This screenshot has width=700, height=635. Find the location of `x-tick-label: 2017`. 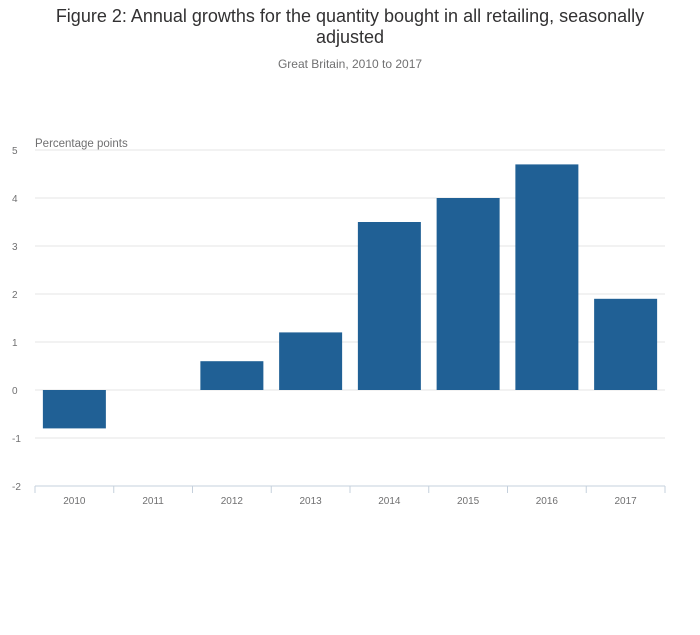

x-tick-label: 2017 is located at coordinates (626, 501).